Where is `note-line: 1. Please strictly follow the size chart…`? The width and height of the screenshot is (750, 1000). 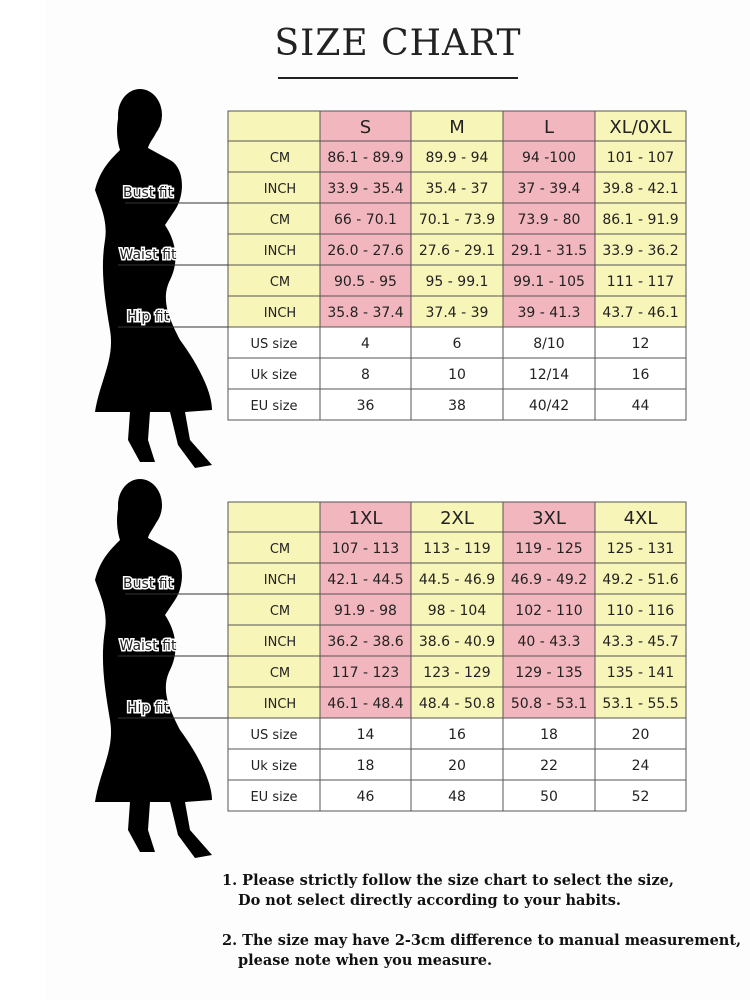 note-line: 1. Please strictly follow the size chart… is located at coordinates (448, 880).